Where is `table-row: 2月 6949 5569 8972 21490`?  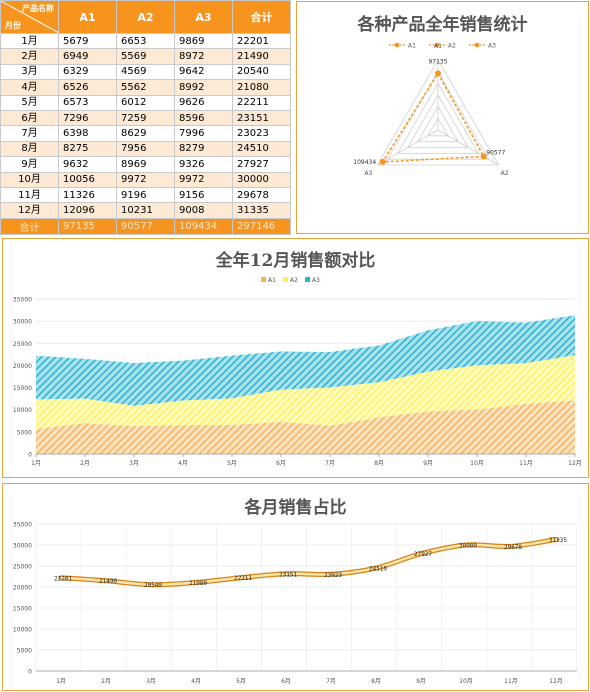
table-row: 2月 6949 5569 8972 21490 is located at coordinates (145, 56).